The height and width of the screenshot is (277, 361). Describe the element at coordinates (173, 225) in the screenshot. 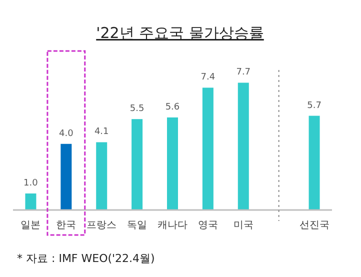

I see `x-tick-label: 캐나다` at that location.